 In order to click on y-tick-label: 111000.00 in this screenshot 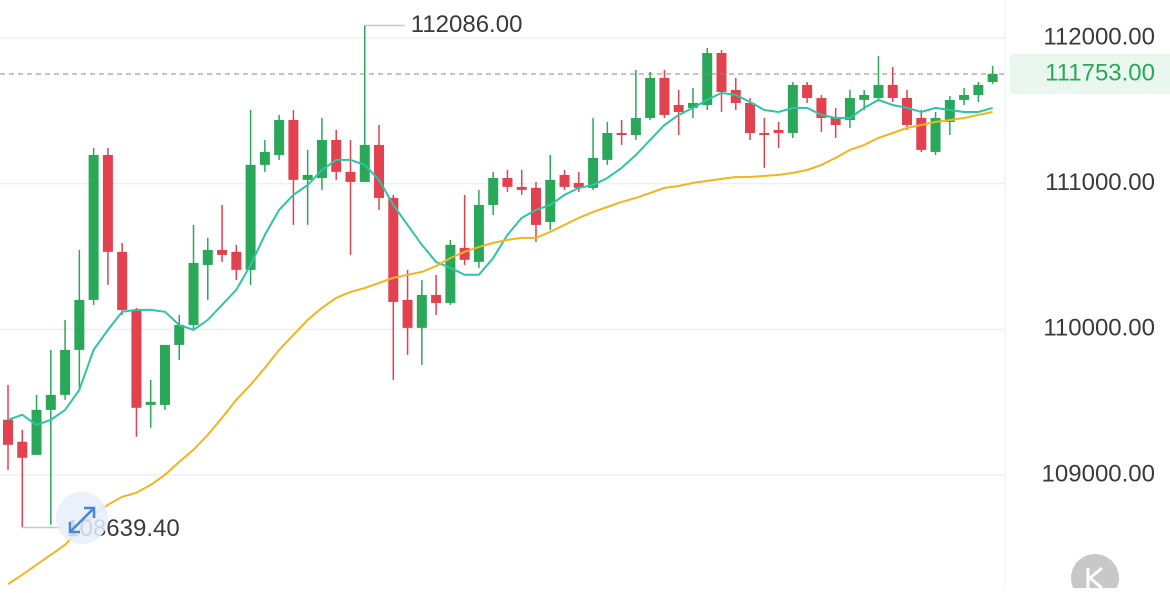, I will do `click(1100, 182)`.